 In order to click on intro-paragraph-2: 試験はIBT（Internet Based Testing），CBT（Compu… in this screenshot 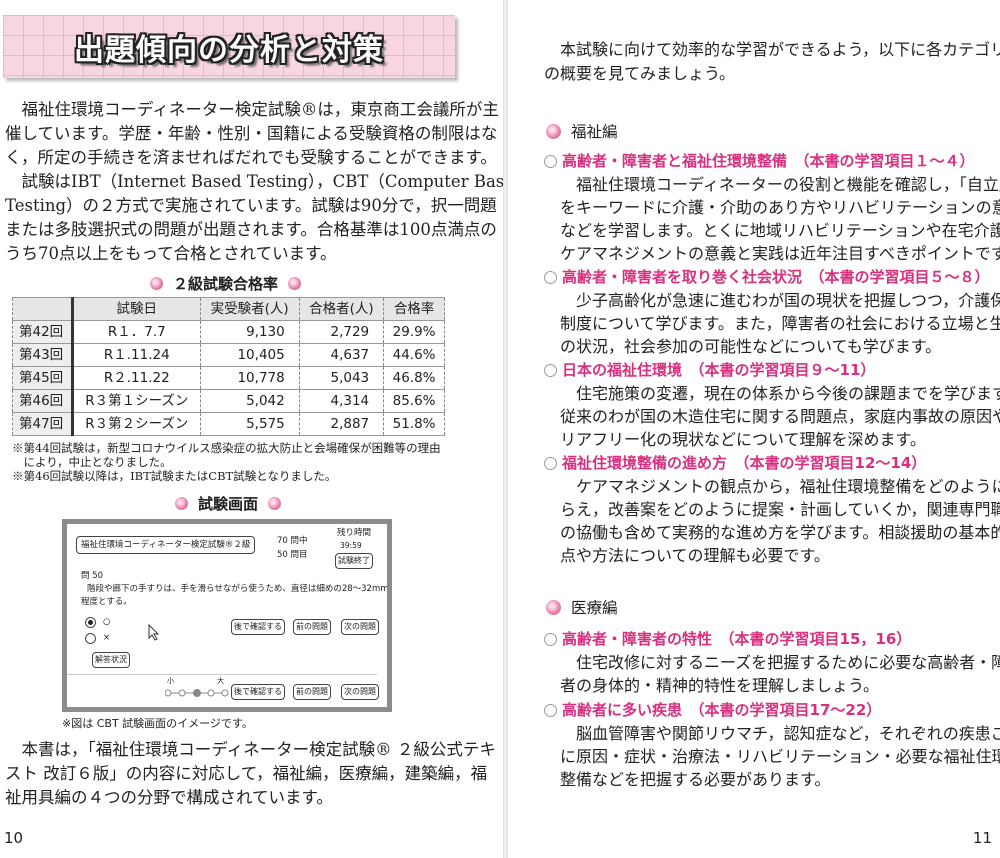, I will do `click(265, 218)`.